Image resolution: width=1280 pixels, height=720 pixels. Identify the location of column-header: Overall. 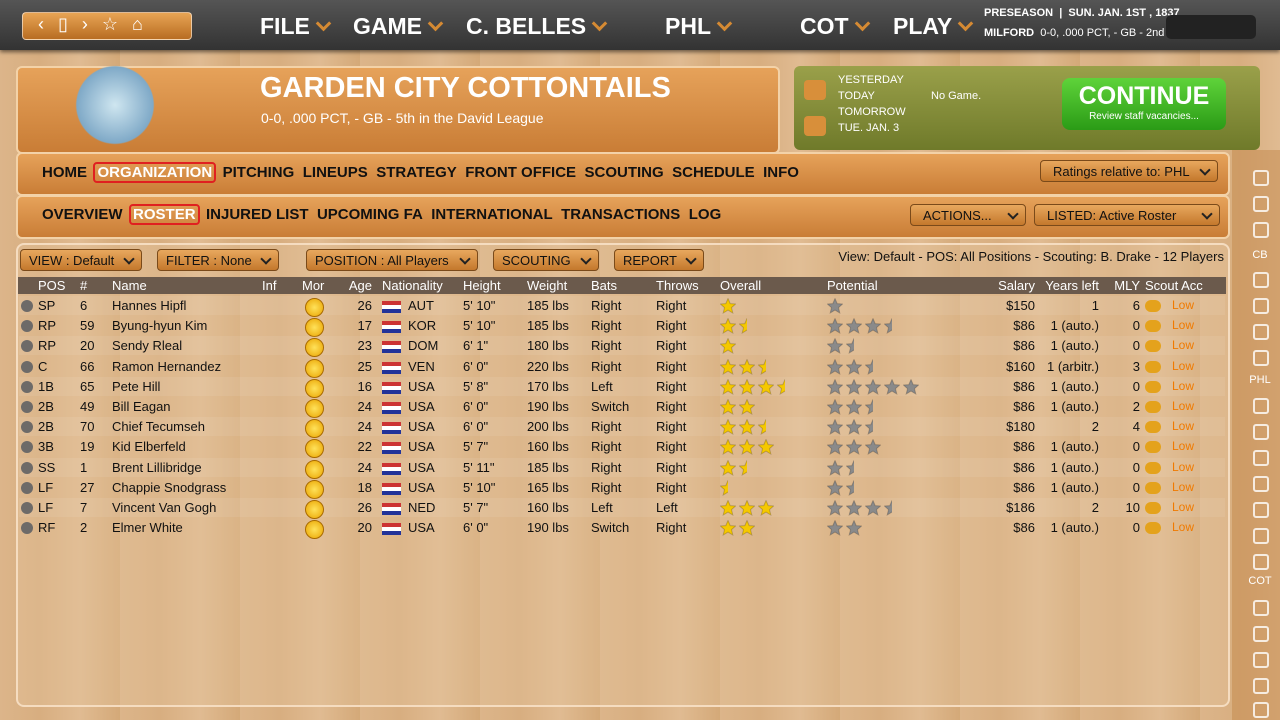
(741, 285).